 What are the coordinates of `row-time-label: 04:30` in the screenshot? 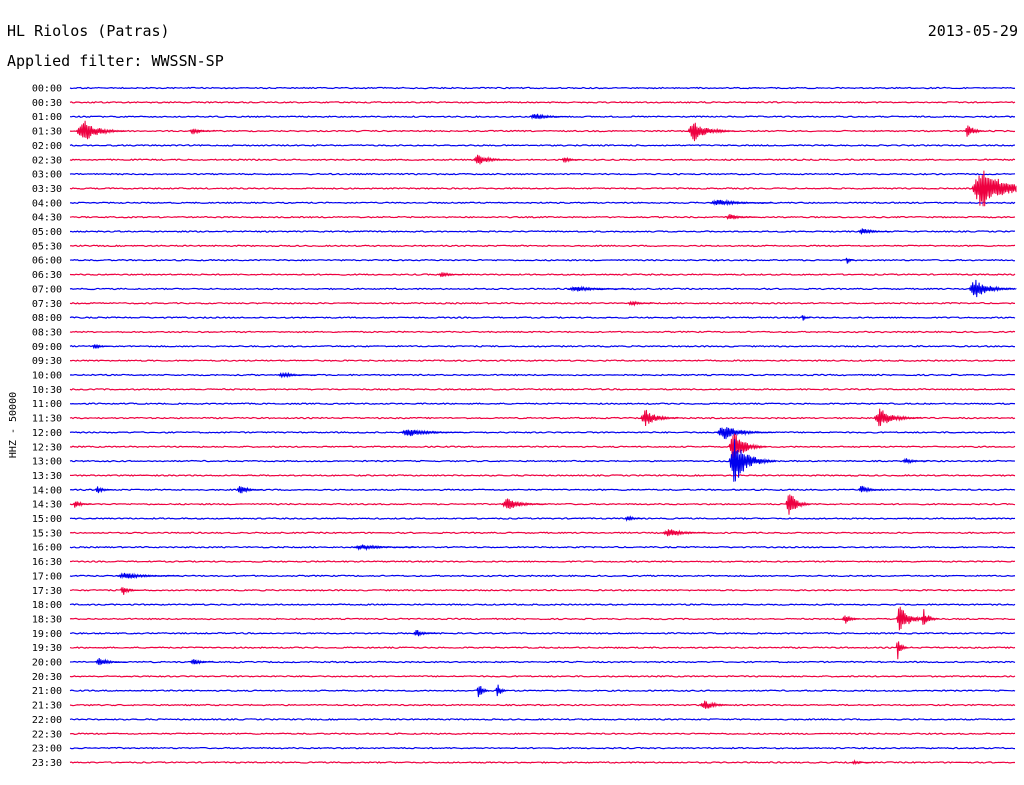 It's located at (47, 218).